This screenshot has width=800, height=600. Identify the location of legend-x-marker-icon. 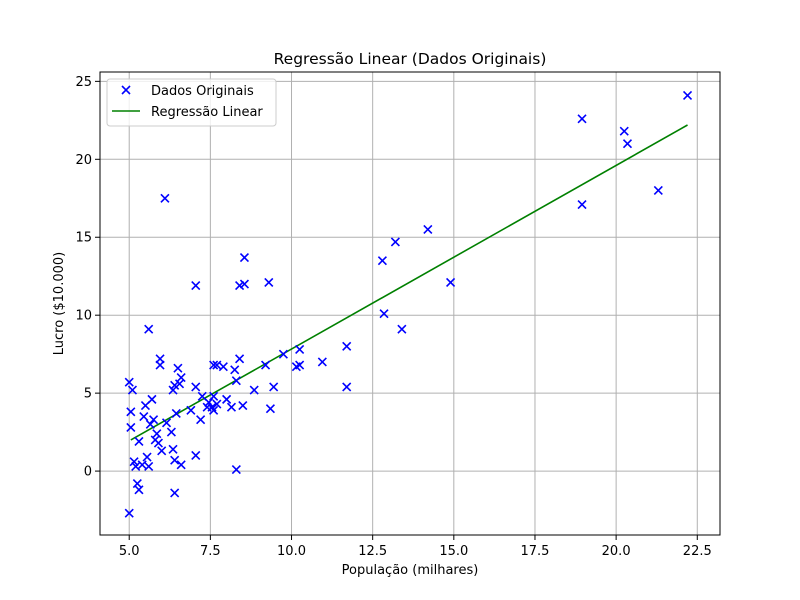
(126, 90).